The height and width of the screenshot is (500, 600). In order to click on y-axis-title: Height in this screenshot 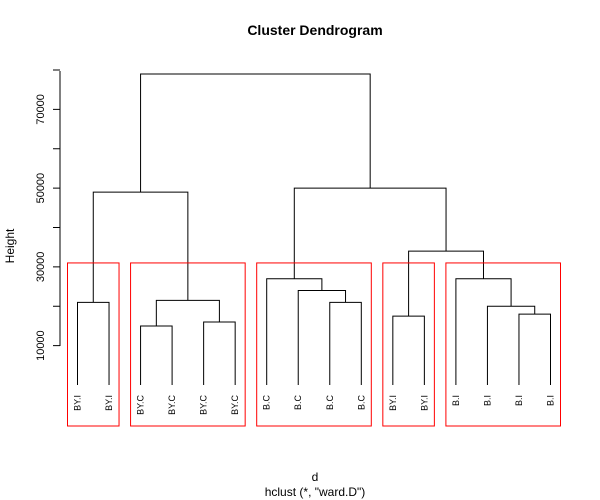, I will do `click(10, 245)`.